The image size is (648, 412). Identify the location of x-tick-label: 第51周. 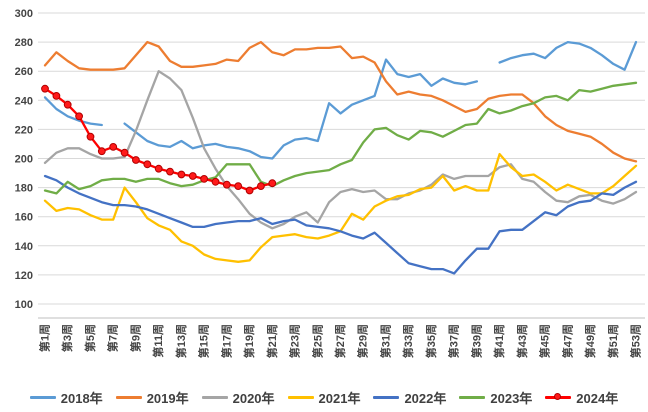
(613, 341).